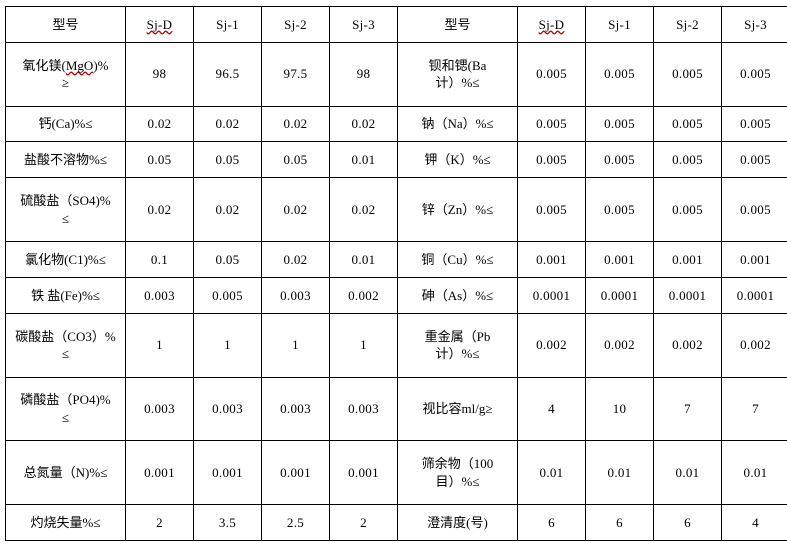  Describe the element at coordinates (754, 24) in the screenshot. I see `header-right-sj3: Sj-3` at that location.